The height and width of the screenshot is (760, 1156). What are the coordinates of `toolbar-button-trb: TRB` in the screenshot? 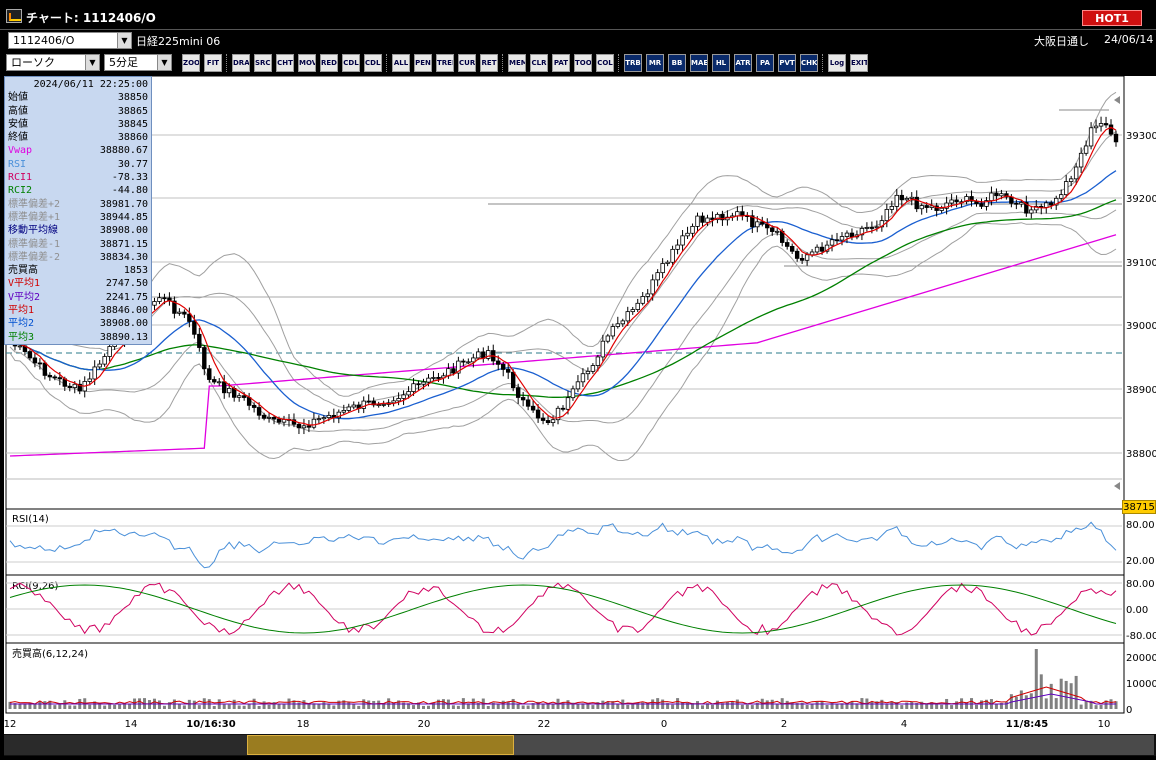 It's located at (633, 63).